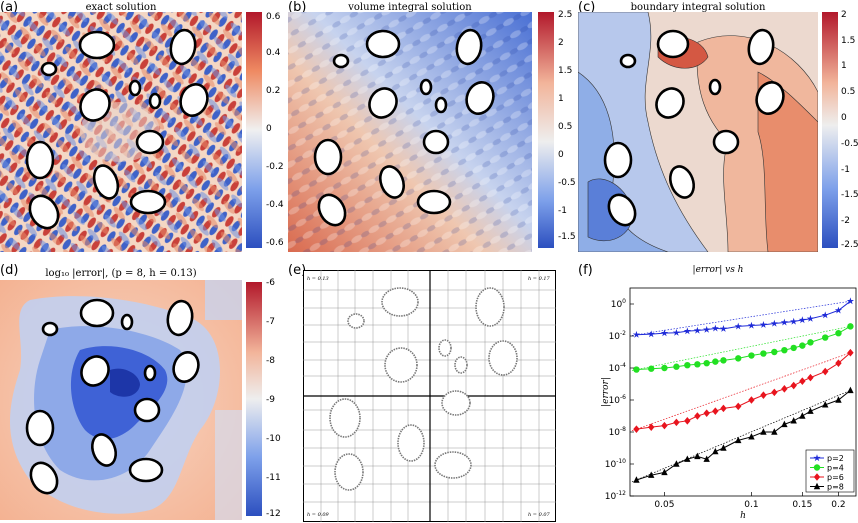 The width and height of the screenshot is (858, 523). I want to click on colorbar-a-tick: 0.4, so click(273, 53).